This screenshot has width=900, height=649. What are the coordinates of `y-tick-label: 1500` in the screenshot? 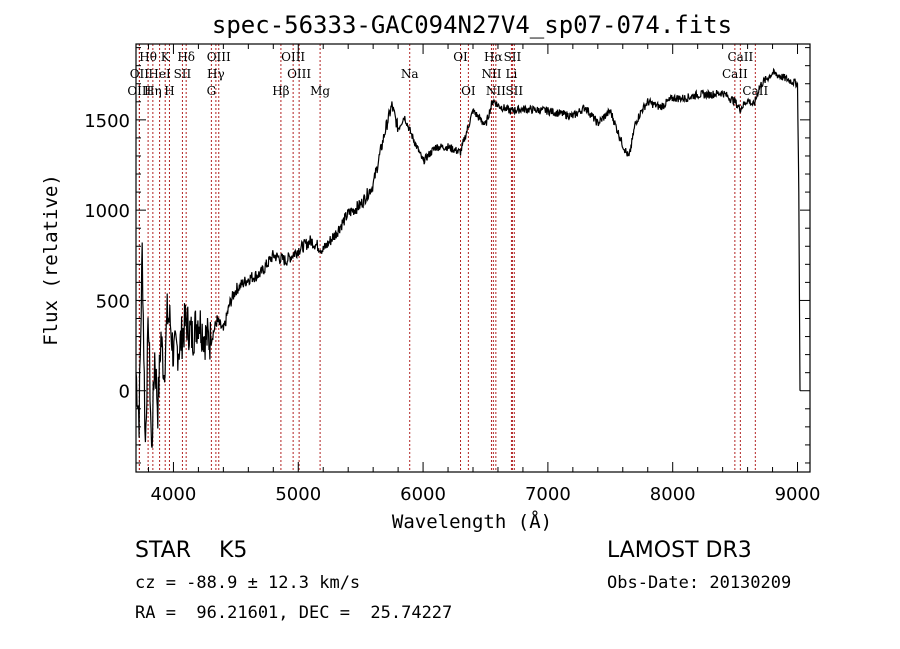 It's located at (107, 121).